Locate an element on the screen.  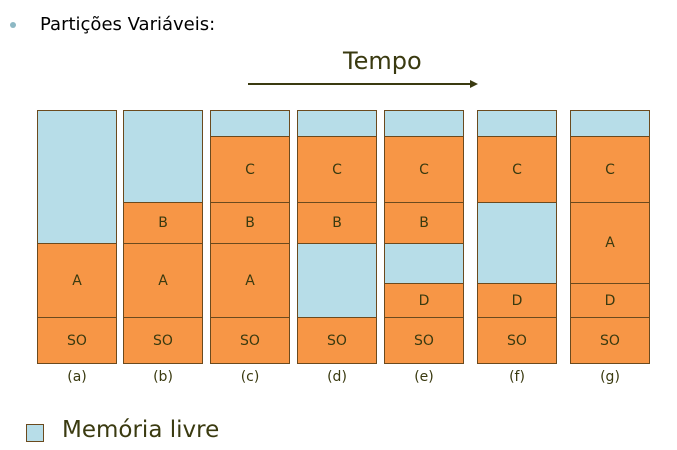
legend-free-swatch is located at coordinates (35, 433).